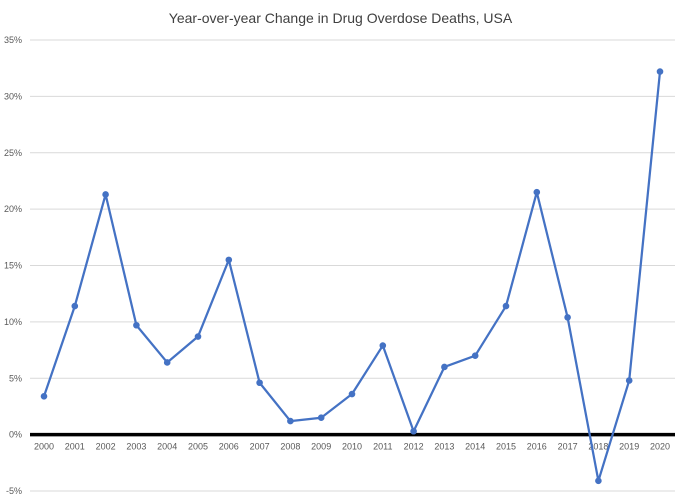 This screenshot has width=681, height=500. I want to click on x-tick-label: 2020, so click(660, 447).